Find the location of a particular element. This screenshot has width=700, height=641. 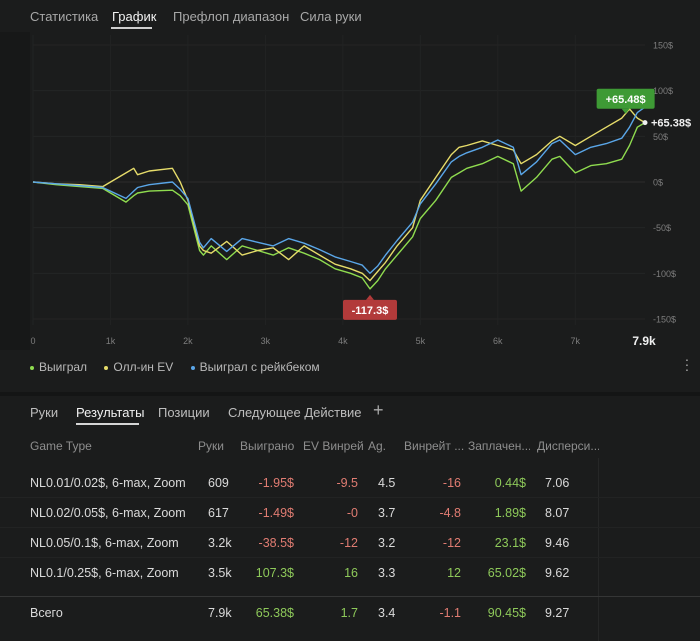

y-tick-label: 100$ is located at coordinates (663, 91).